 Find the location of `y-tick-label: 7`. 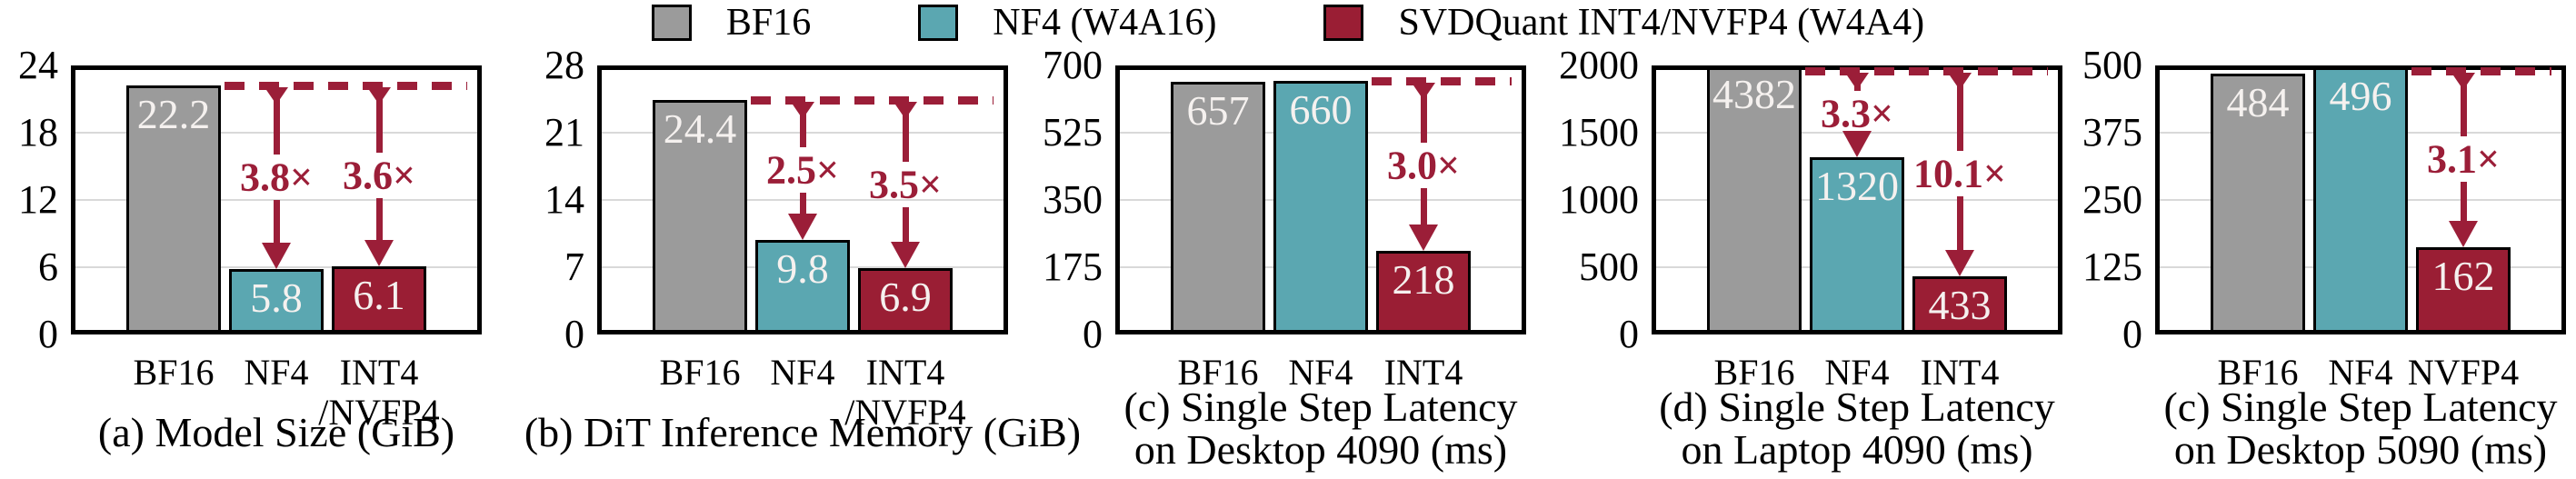

y-tick-label: 7 is located at coordinates (574, 266).